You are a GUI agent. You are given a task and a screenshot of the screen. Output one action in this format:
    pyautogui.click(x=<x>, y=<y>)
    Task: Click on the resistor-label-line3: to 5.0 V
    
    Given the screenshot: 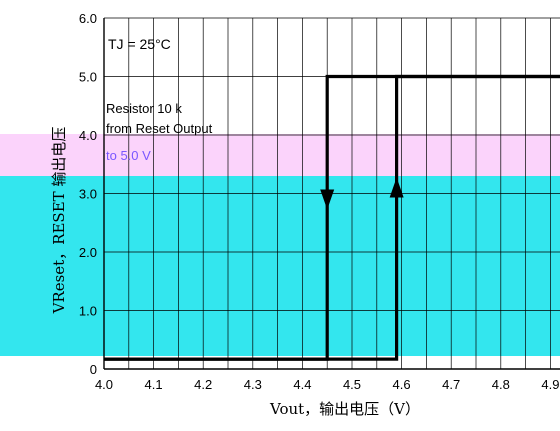 What is the action you would take?
    pyautogui.click(x=128, y=155)
    